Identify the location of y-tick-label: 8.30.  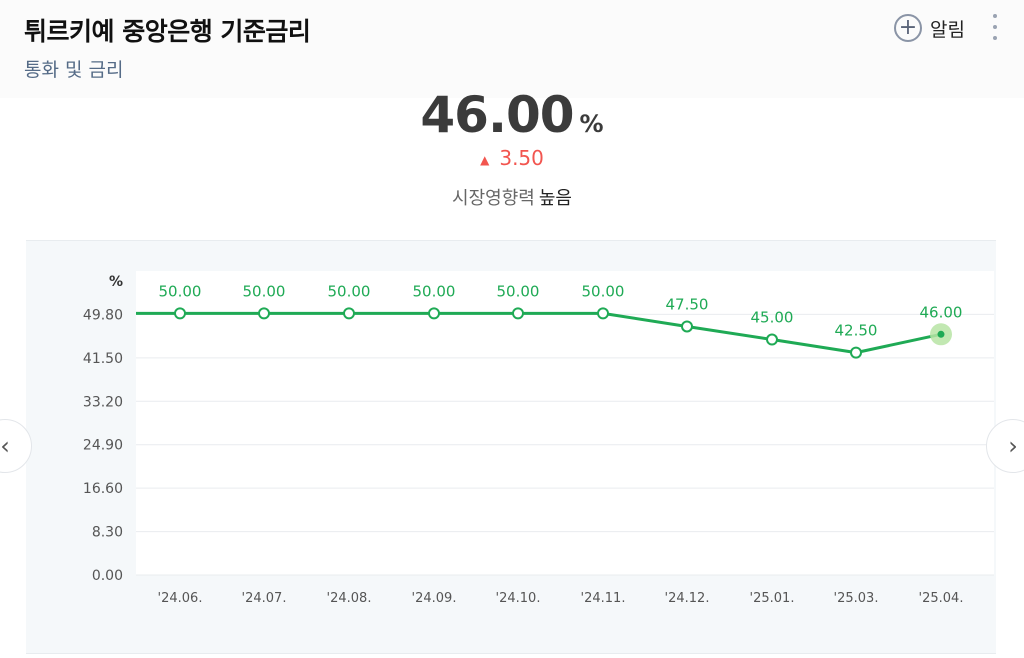
(107, 533).